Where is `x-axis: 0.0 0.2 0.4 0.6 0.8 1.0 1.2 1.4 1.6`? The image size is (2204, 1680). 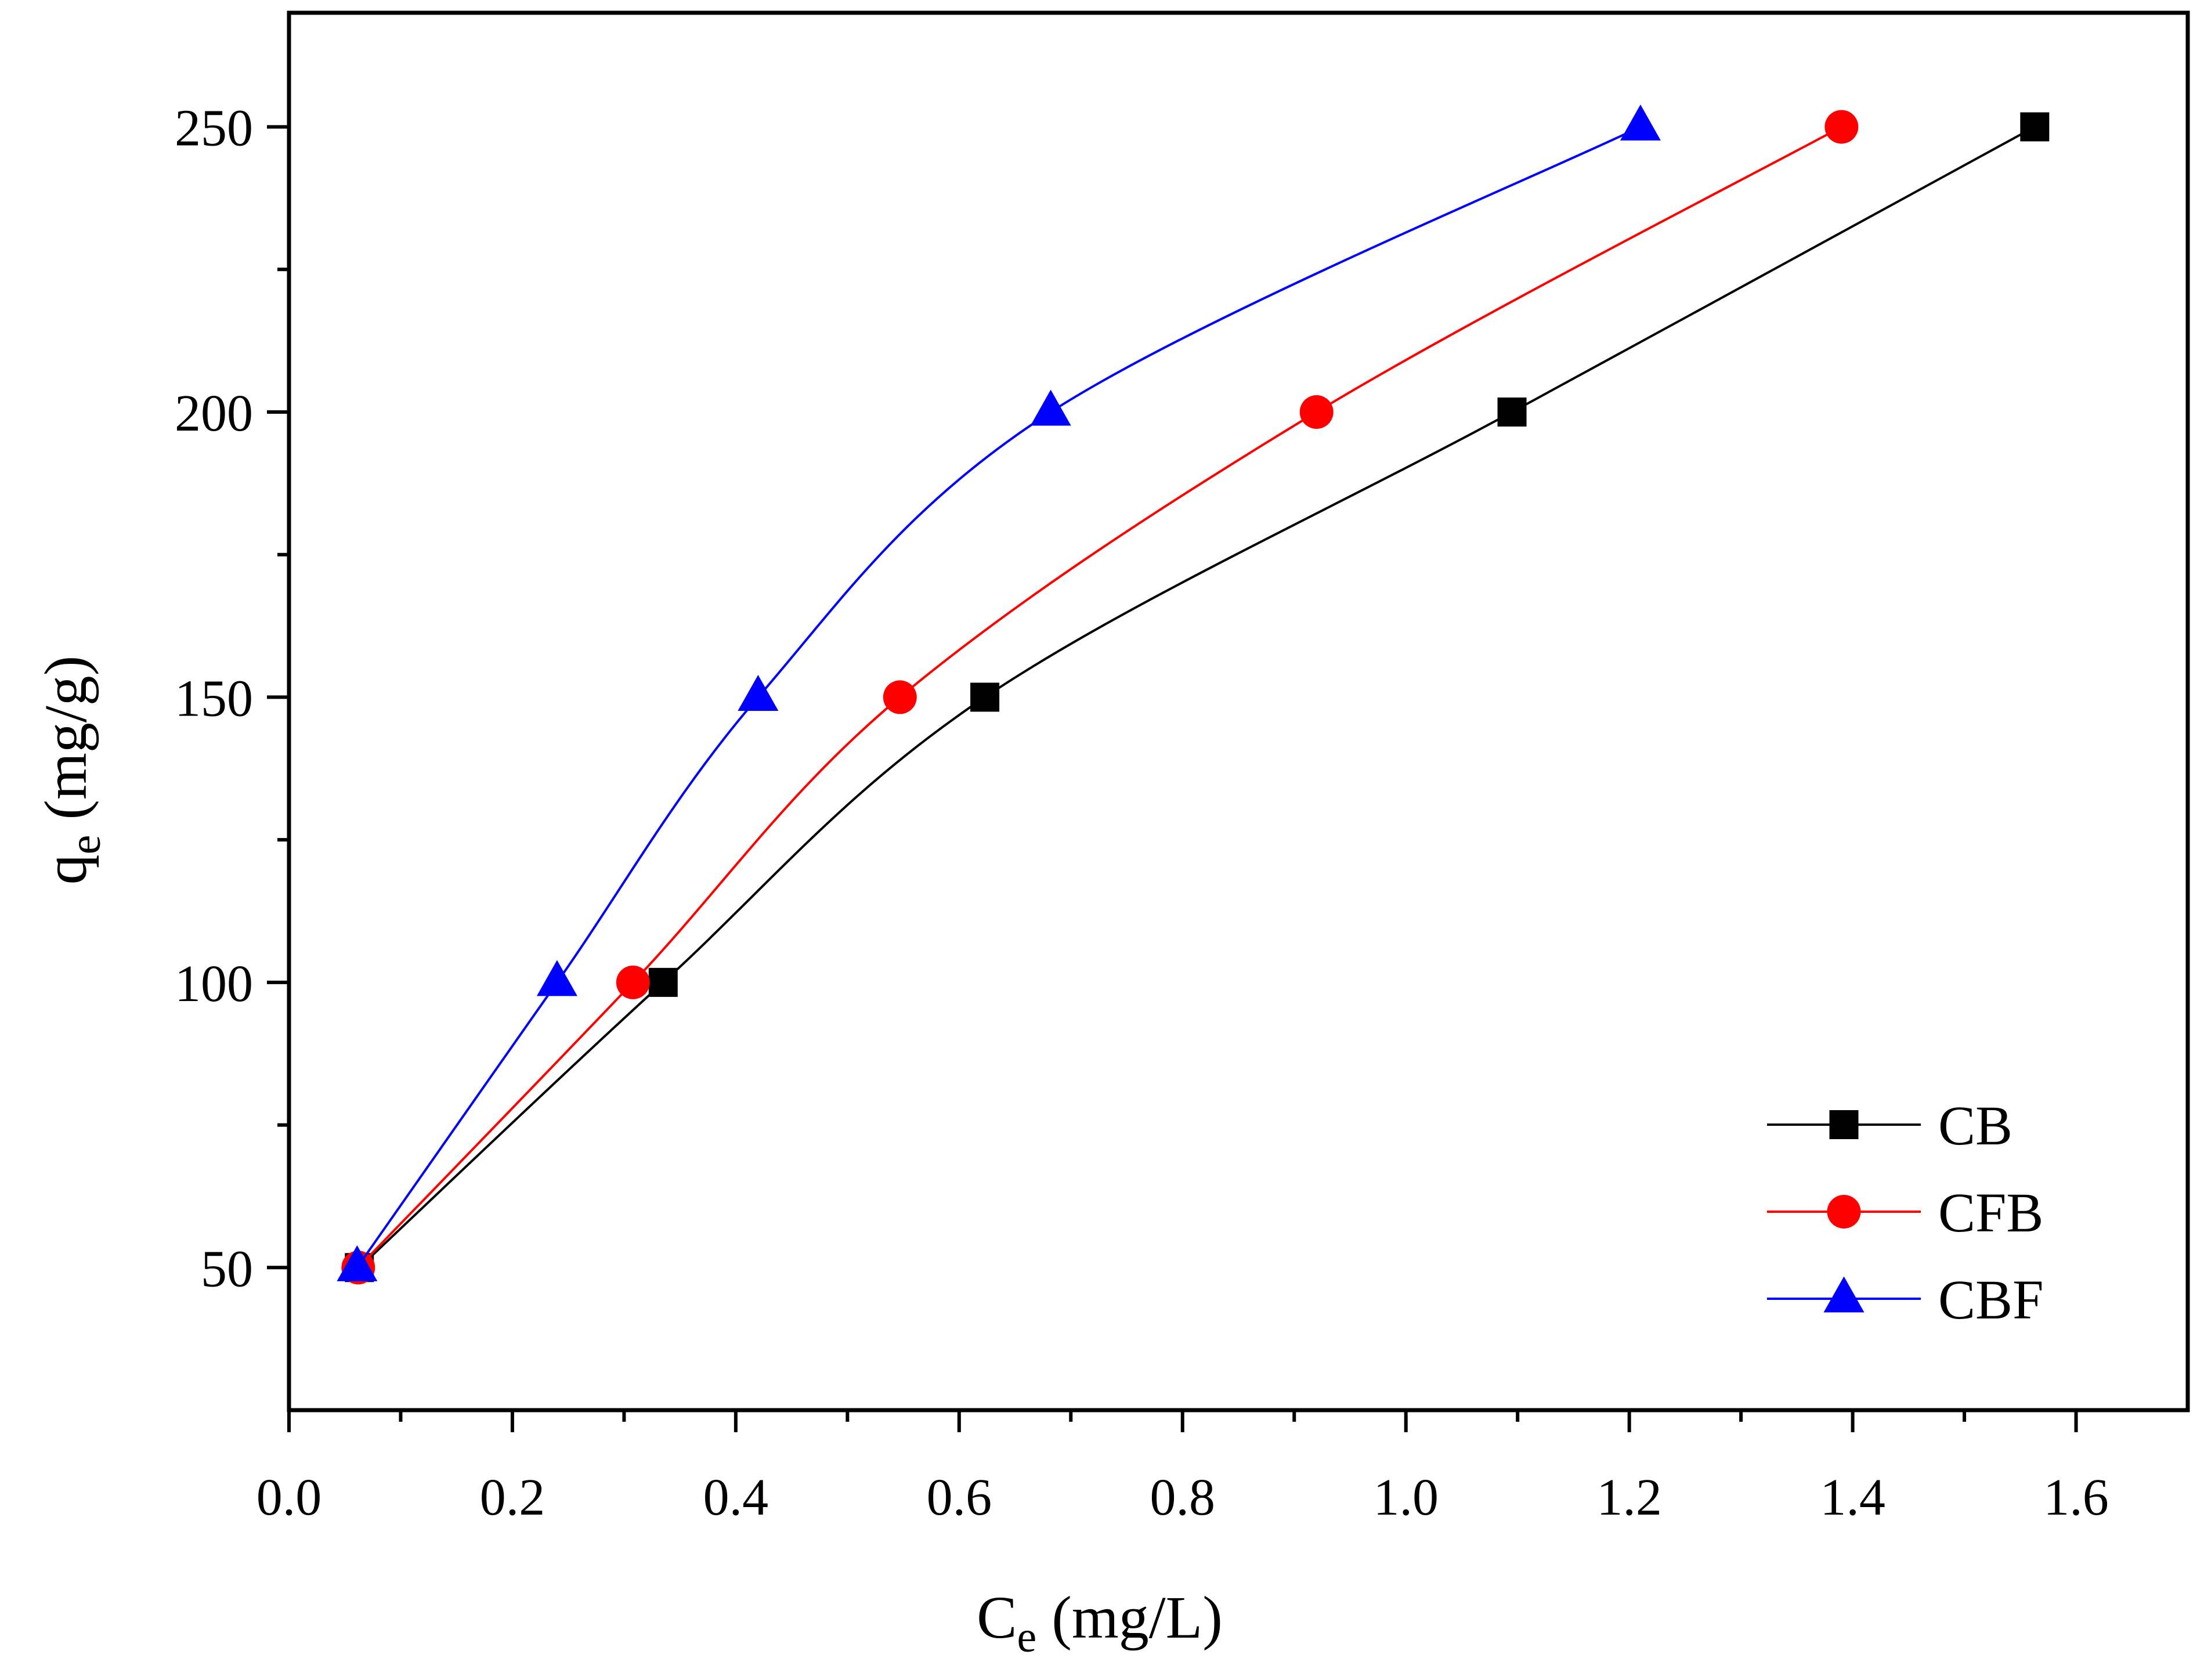
x-axis: 0.0 0.2 0.4 0.6 0.8 1.0 1.2 1.4 1.6 is located at coordinates (1182, 1468).